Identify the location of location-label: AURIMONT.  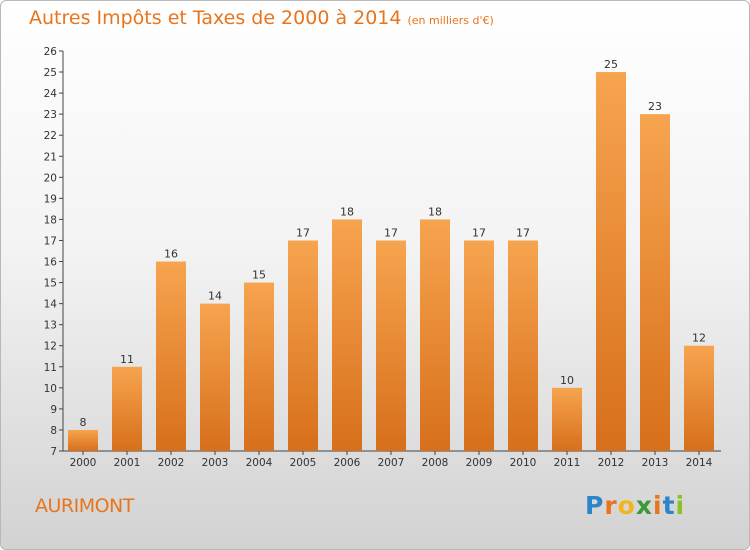
(84, 506).